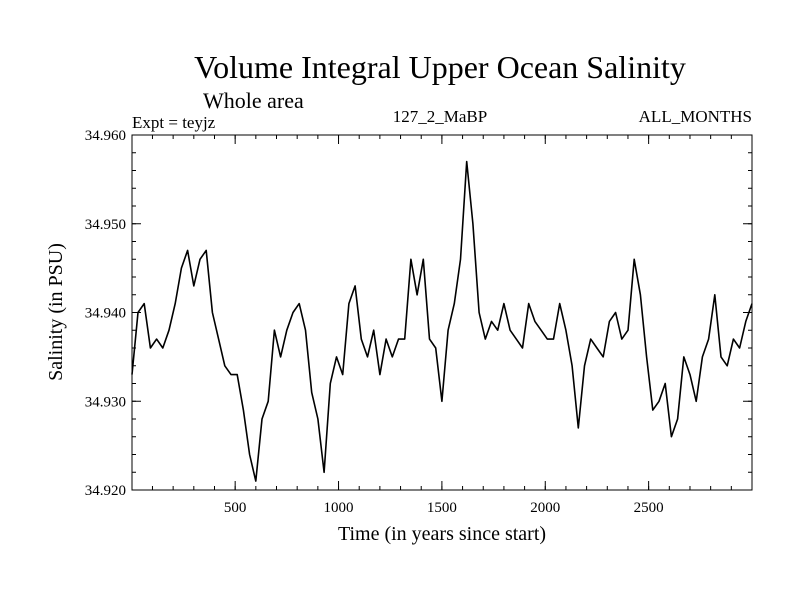  What do you see at coordinates (105, 491) in the screenshot?
I see `y-tick-label: 34.920` at bounding box center [105, 491].